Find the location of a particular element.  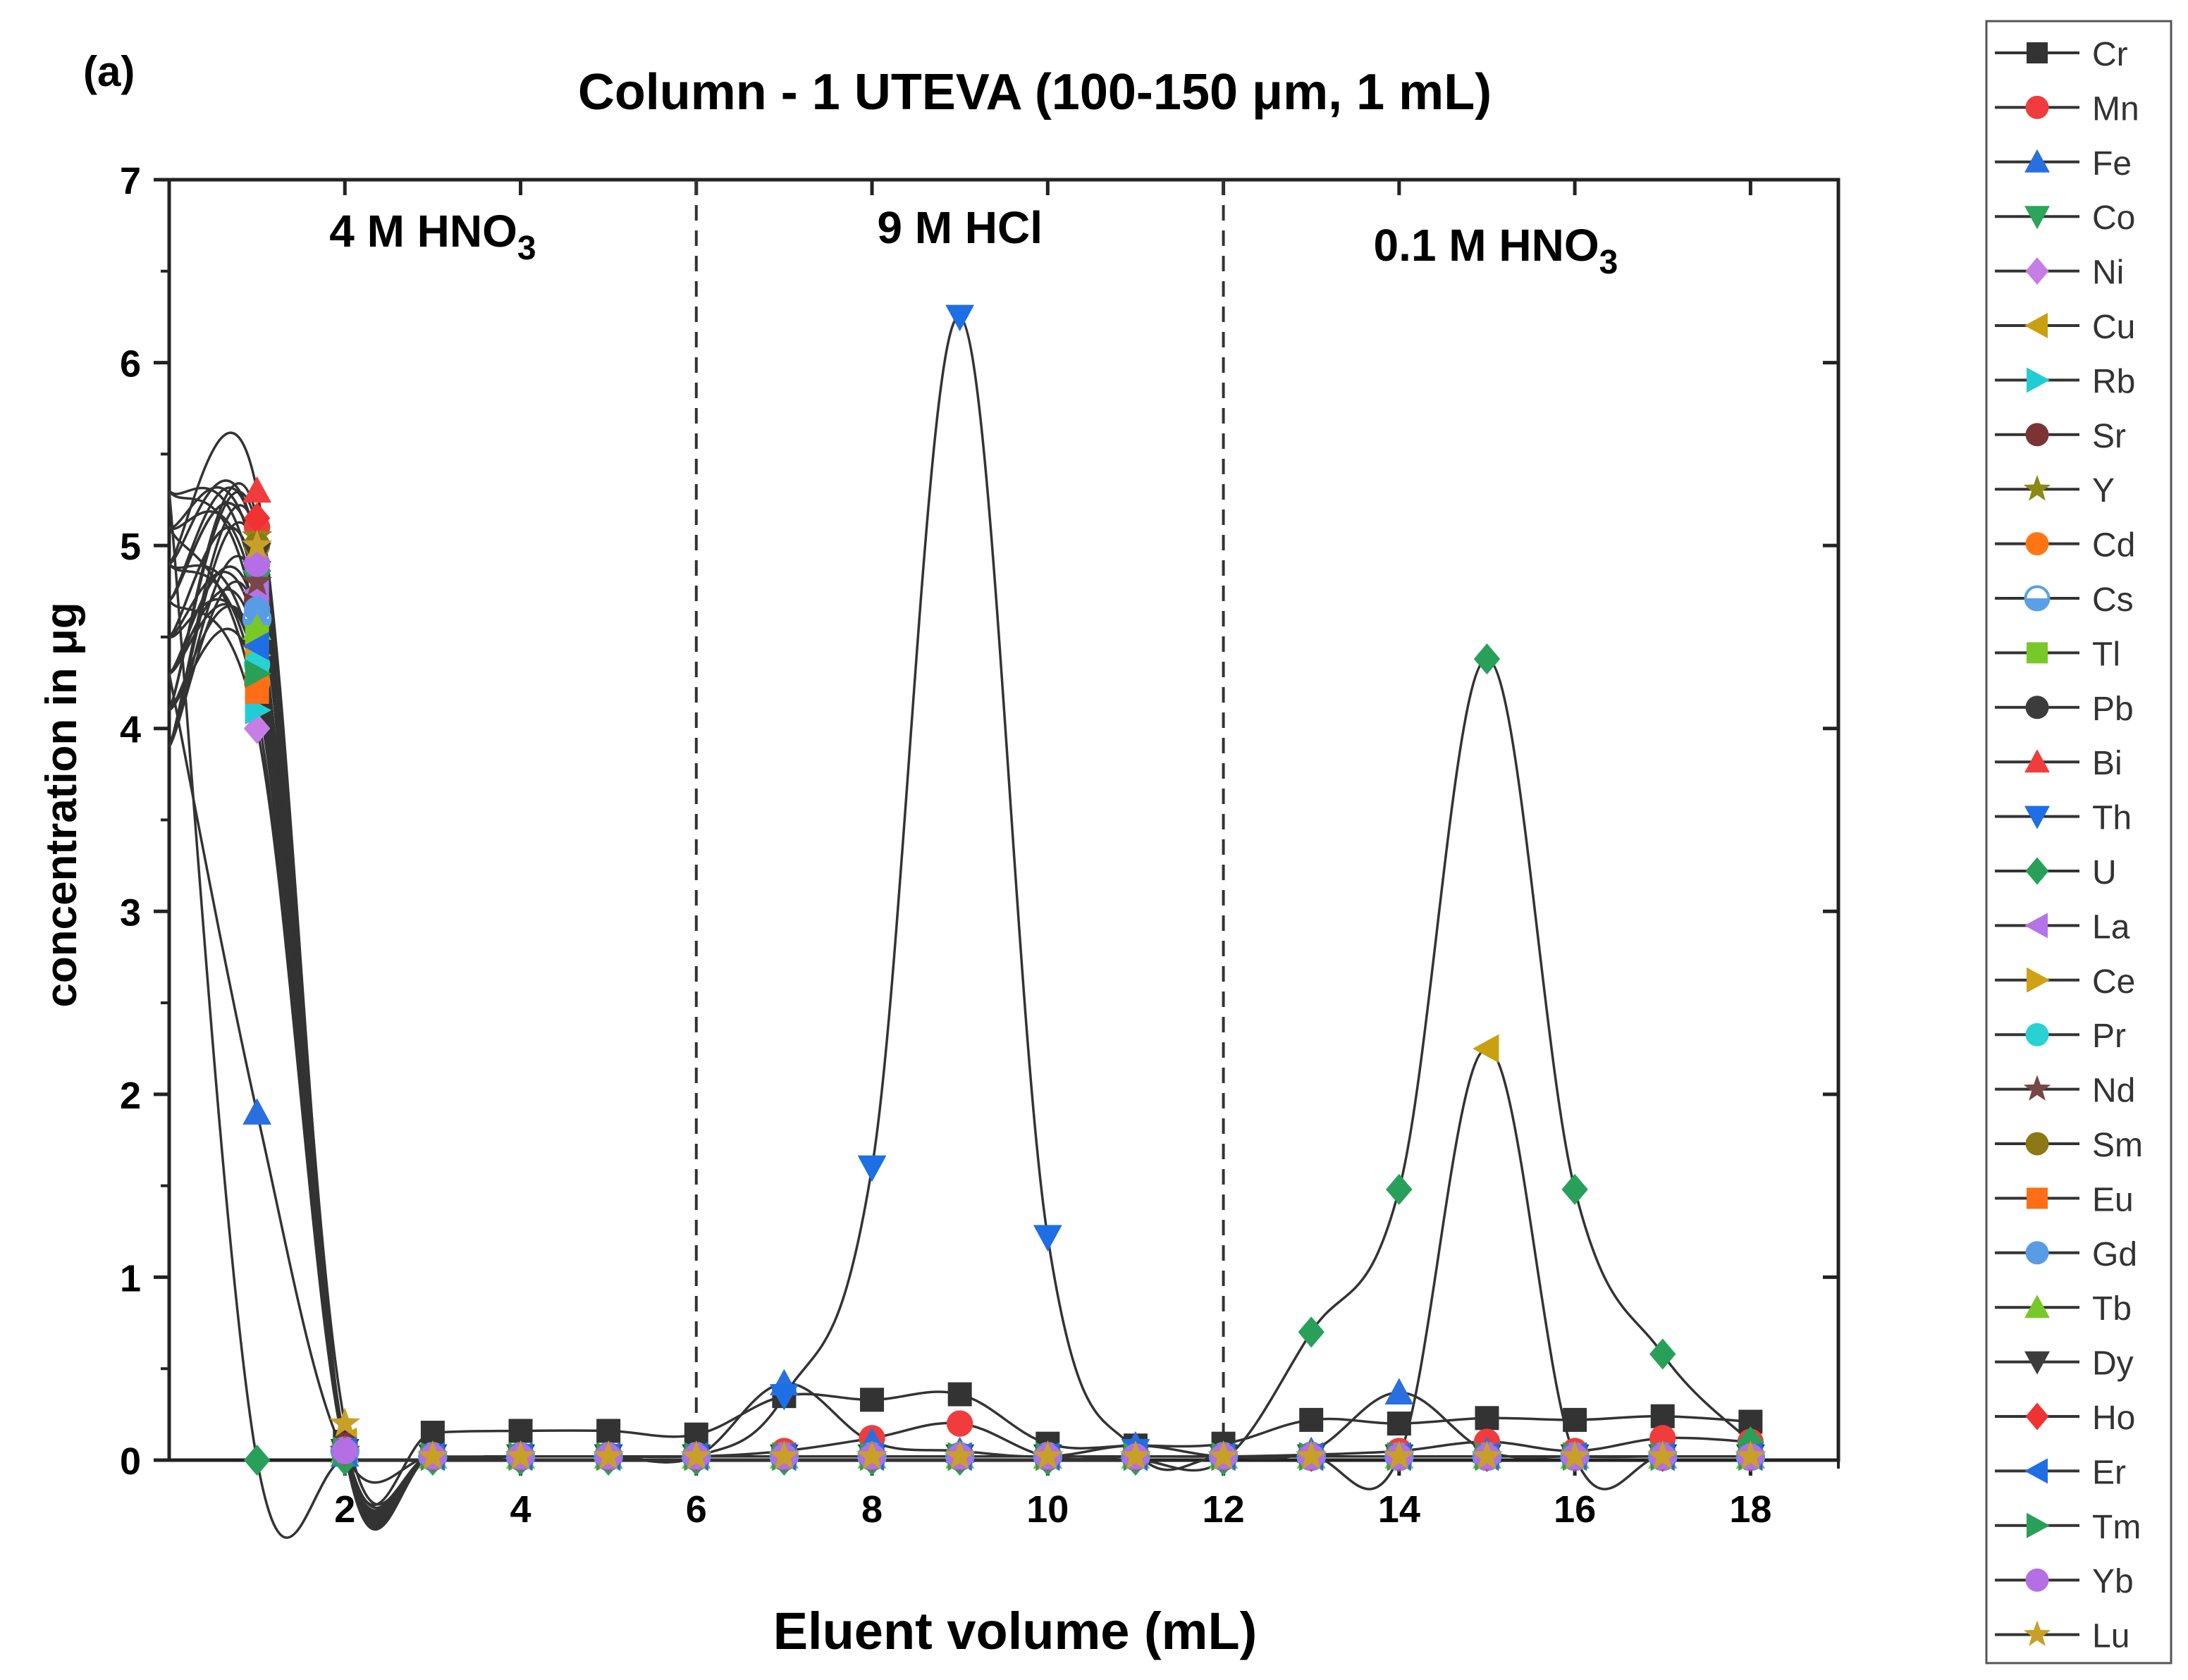

legend-entry-la: La is located at coordinates (2062, 927).